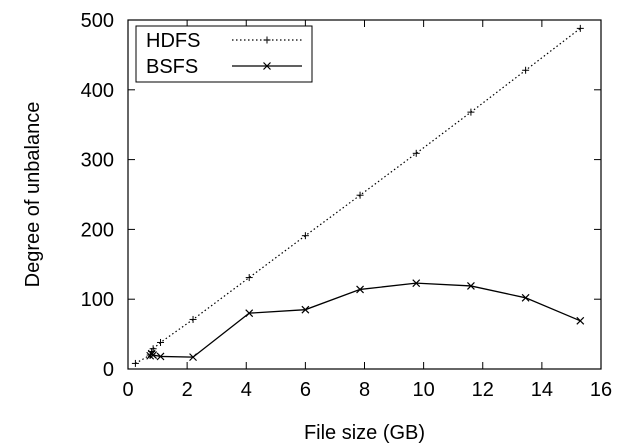  I want to click on legend-marker-bsfs, so click(267, 66).